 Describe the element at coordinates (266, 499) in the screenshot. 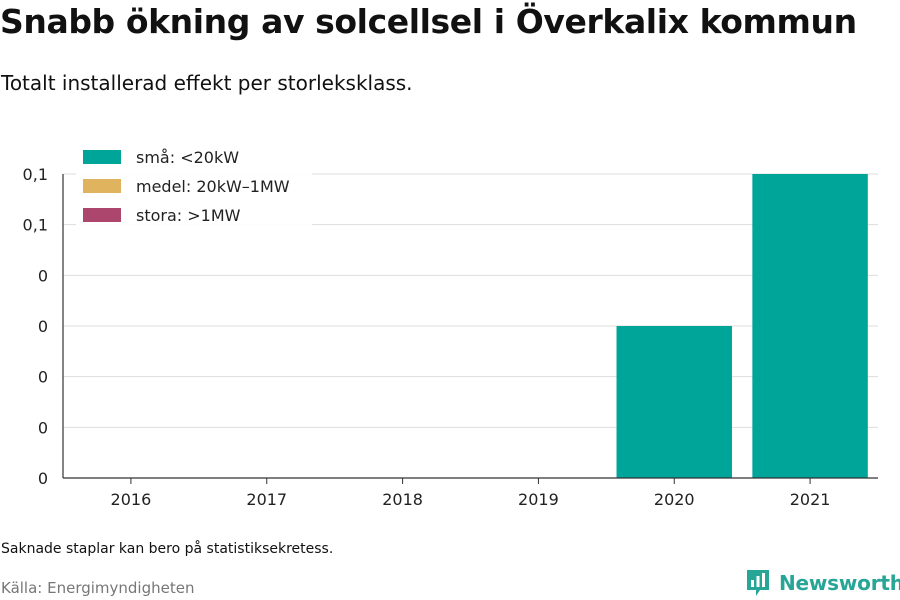

I see `x-tick-label: 2017` at that location.